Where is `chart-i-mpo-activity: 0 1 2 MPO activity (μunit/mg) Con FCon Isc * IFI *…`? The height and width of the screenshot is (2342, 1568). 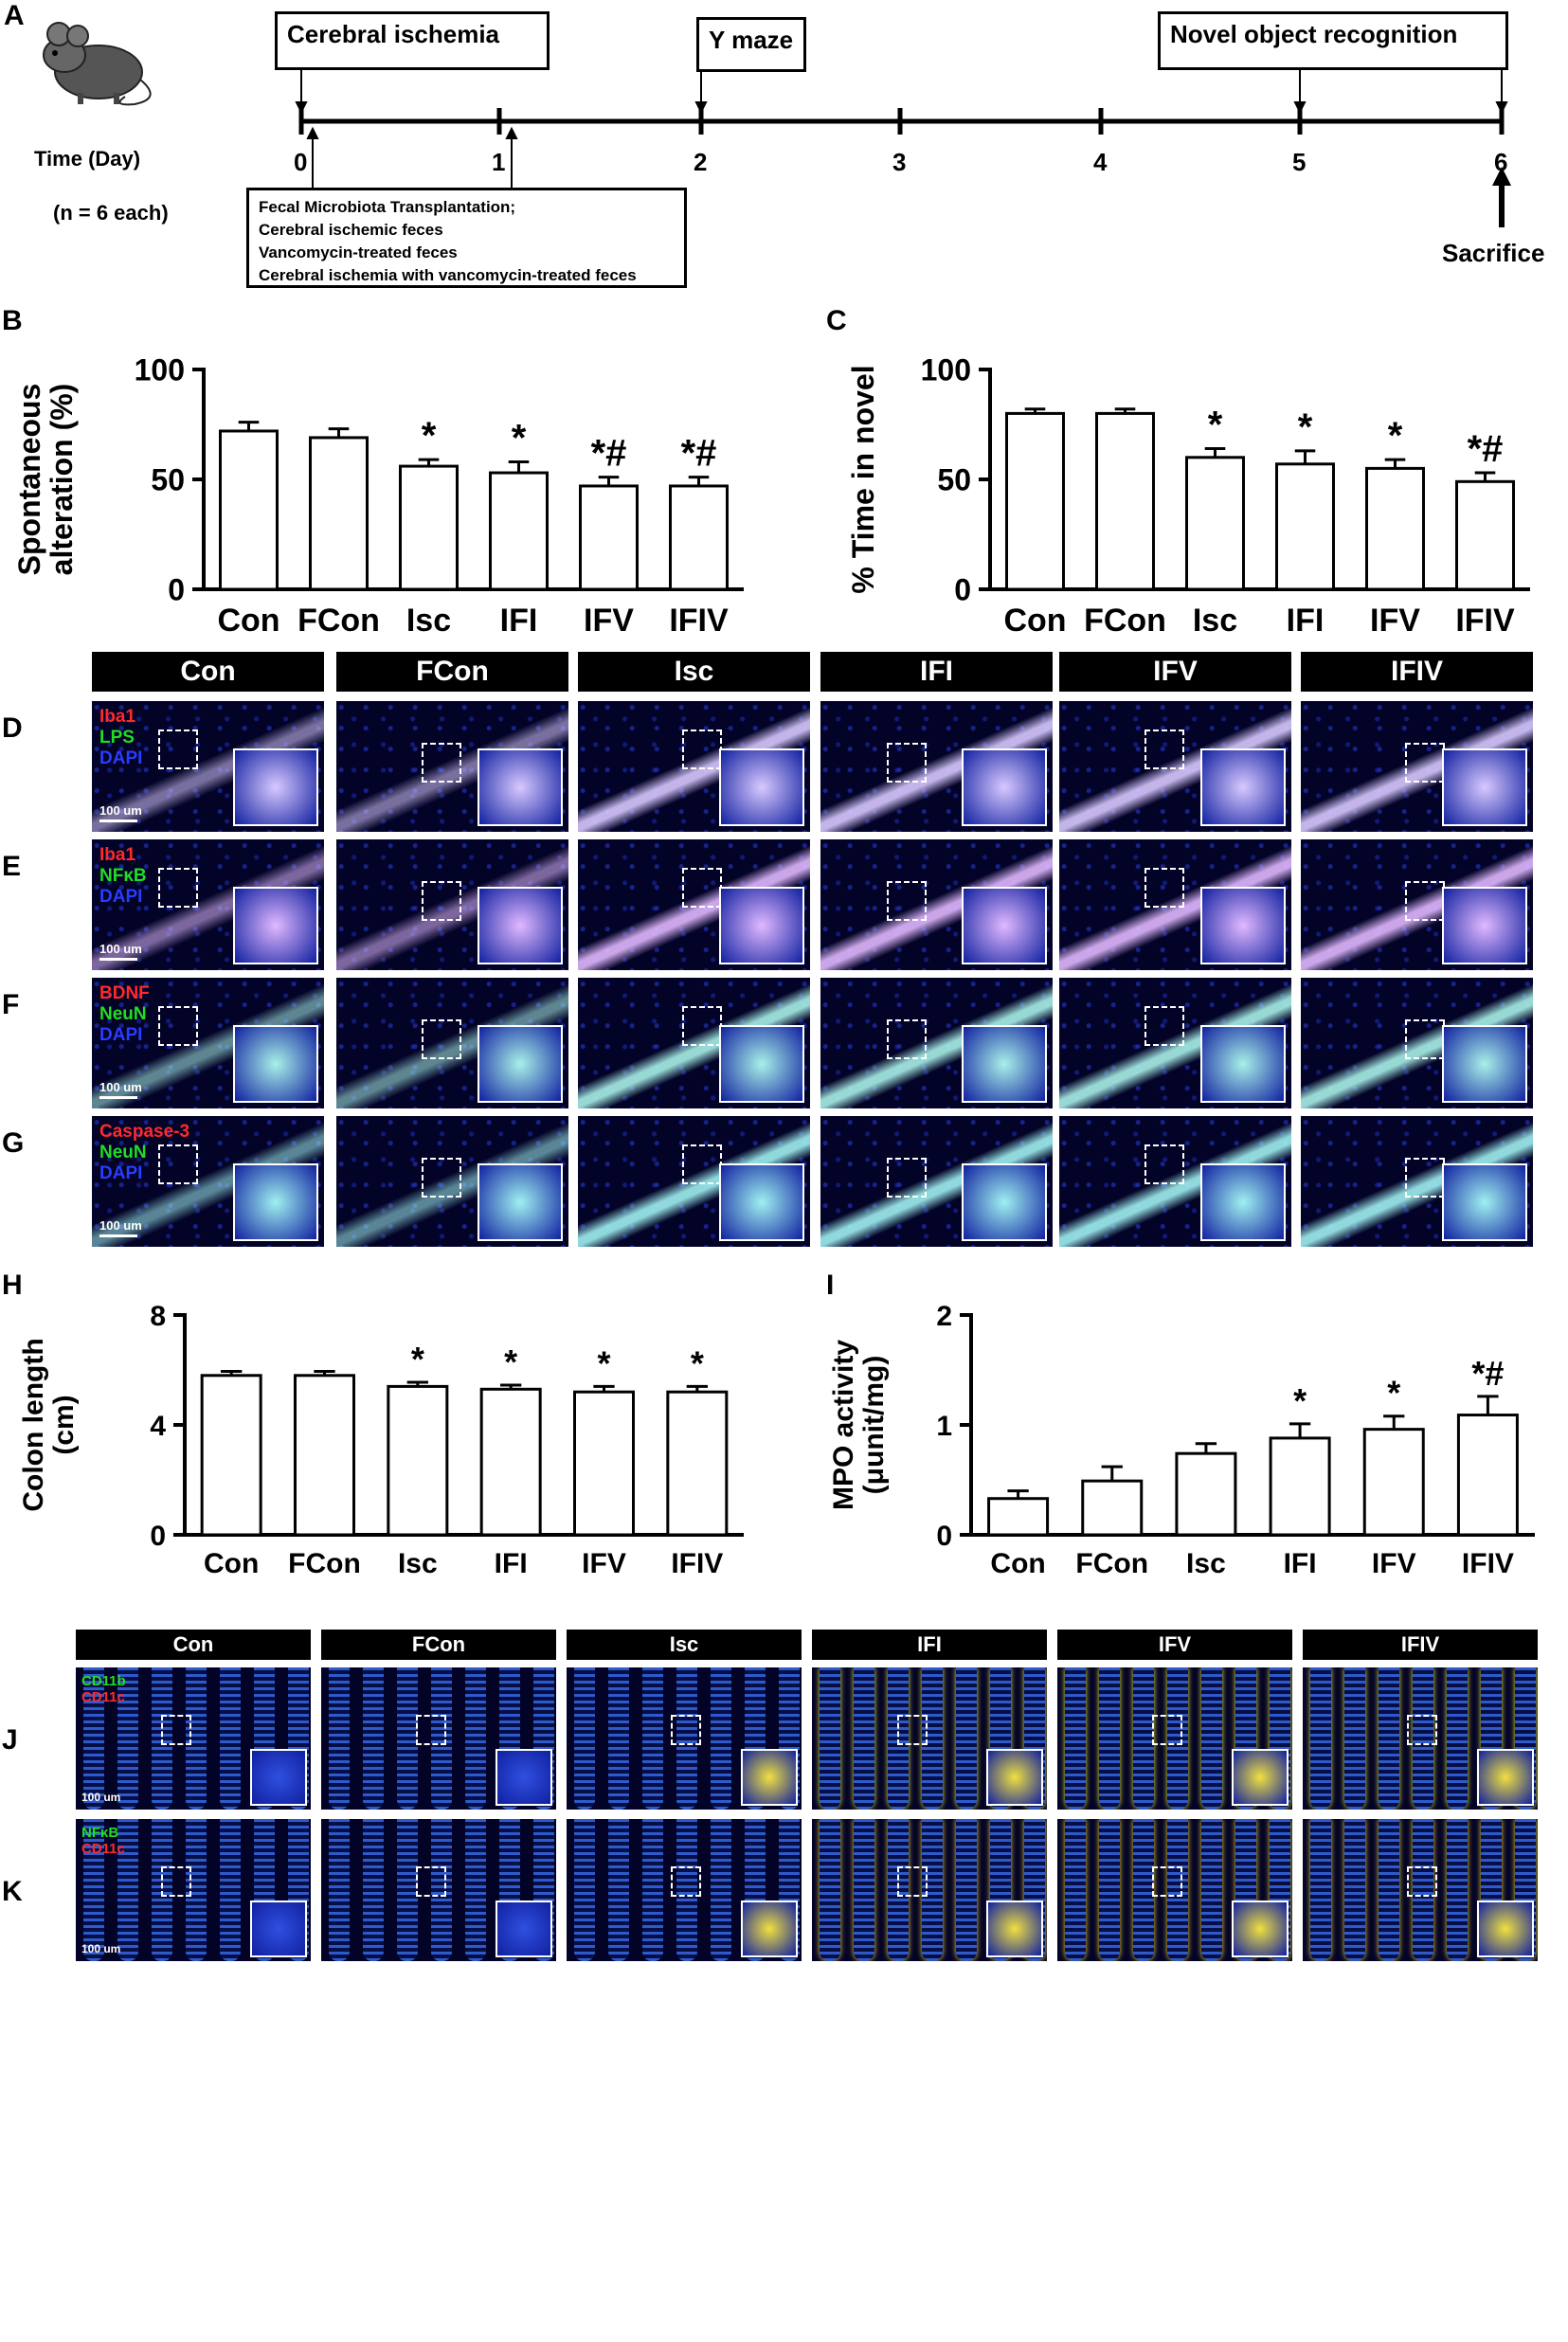
chart-i-mpo-activity: 0 1 2 MPO activity (μunit/mg) Con FCon Isc * IFI *… is located at coordinates (1181, 1440).